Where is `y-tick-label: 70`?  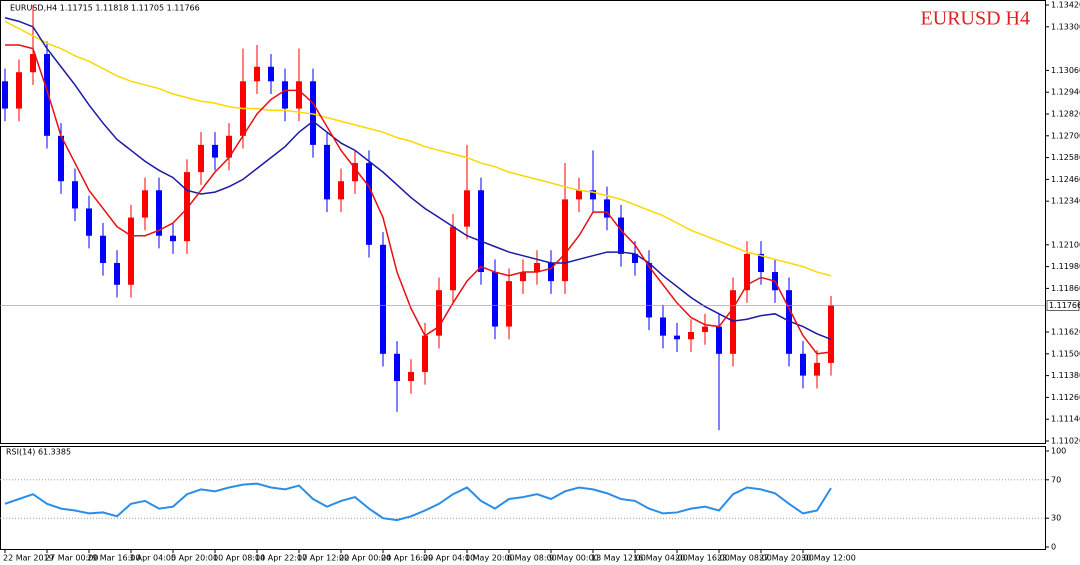 y-tick-label: 70 is located at coordinates (1056, 479).